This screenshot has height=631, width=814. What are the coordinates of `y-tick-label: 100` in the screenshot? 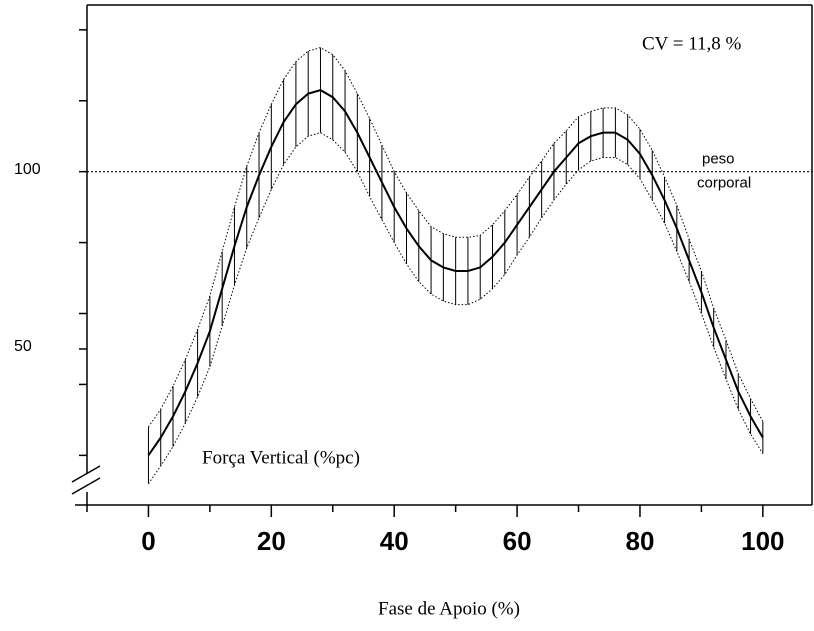 It's located at (27, 169).